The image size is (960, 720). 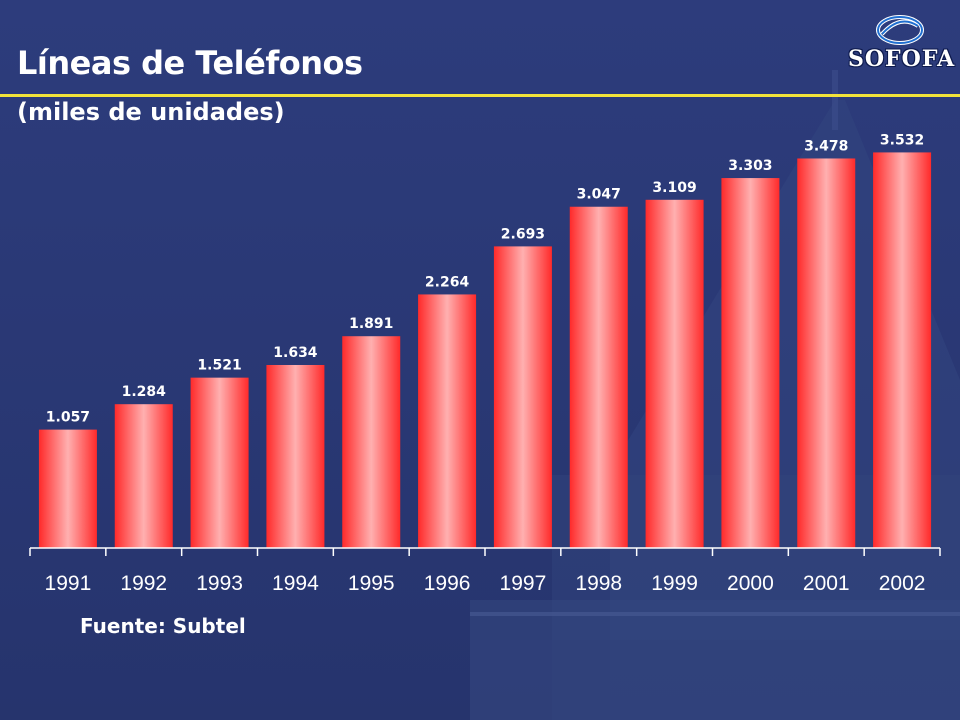 I want to click on x-tick-label-1994: 1994, so click(x=295, y=583).